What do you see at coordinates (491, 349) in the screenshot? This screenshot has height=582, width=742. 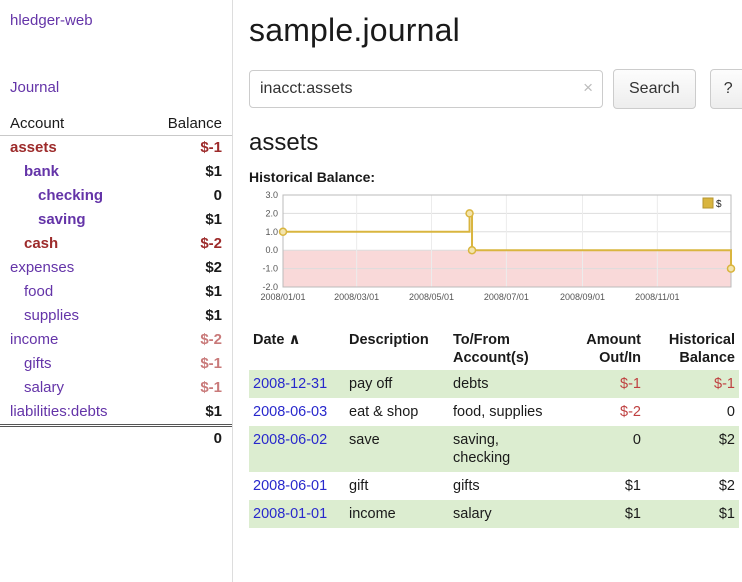 I see `register-header-account: To/From Account(s)` at bounding box center [491, 349].